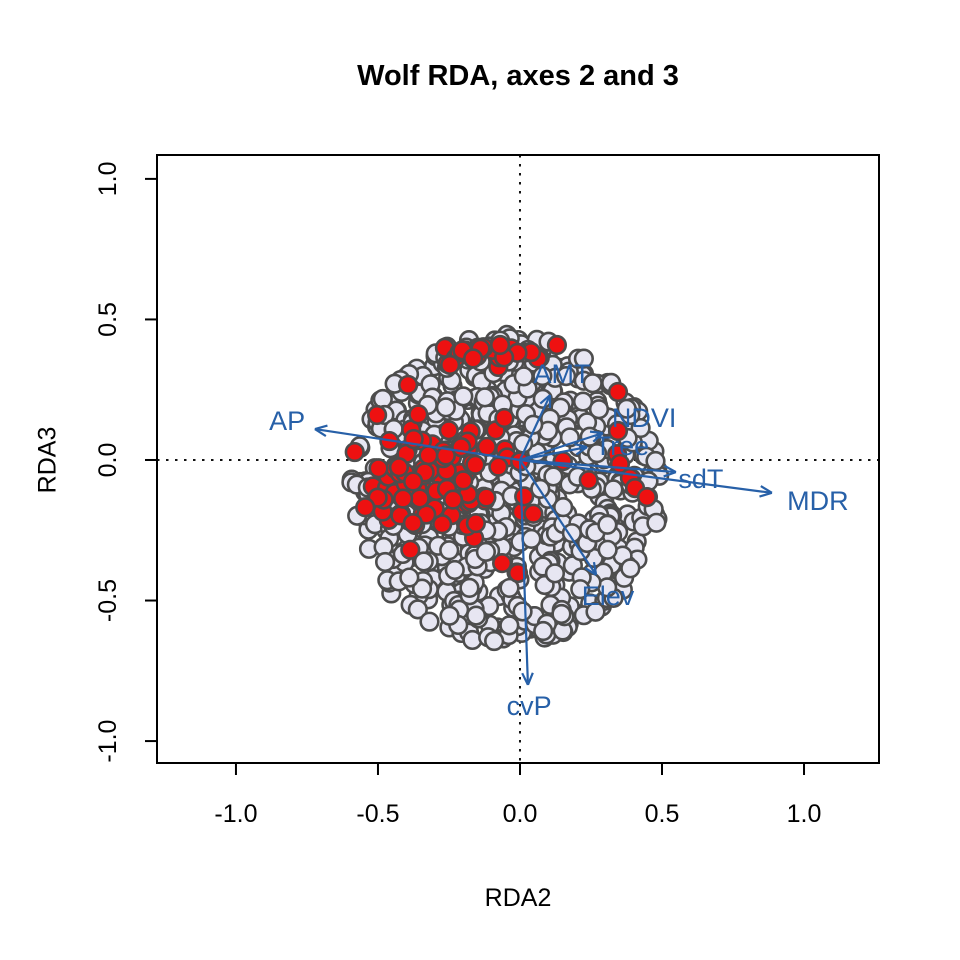  I want to click on y-tick-label: 0.0, so click(108, 460).